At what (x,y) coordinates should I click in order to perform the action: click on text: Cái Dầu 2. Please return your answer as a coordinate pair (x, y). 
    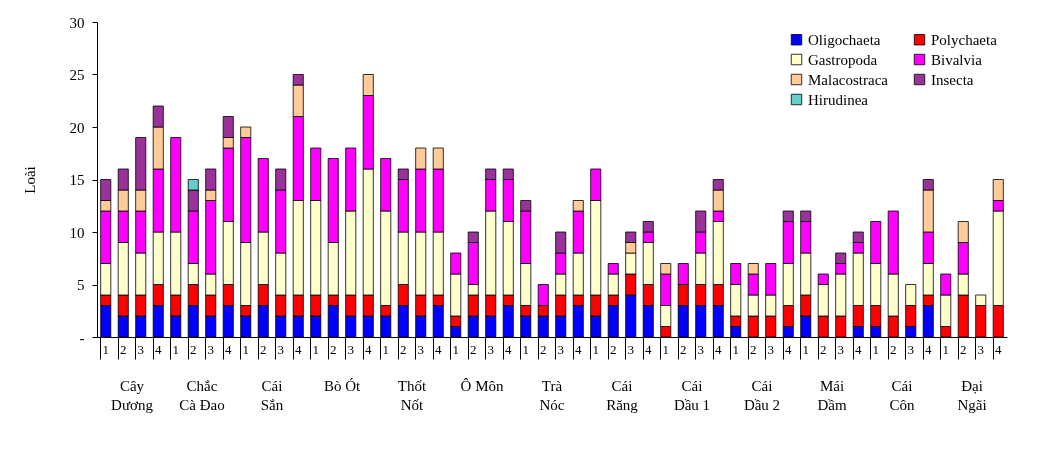
    Looking at the image, I should click on (762, 395).